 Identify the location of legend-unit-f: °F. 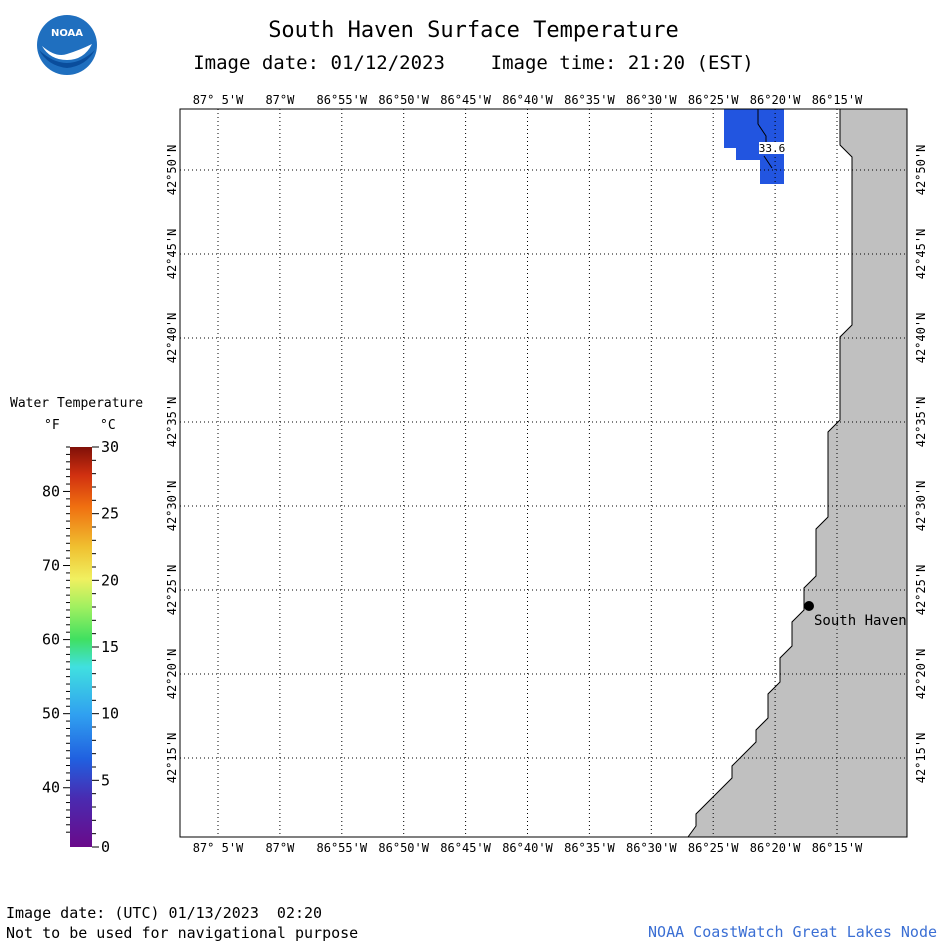
(52, 425).